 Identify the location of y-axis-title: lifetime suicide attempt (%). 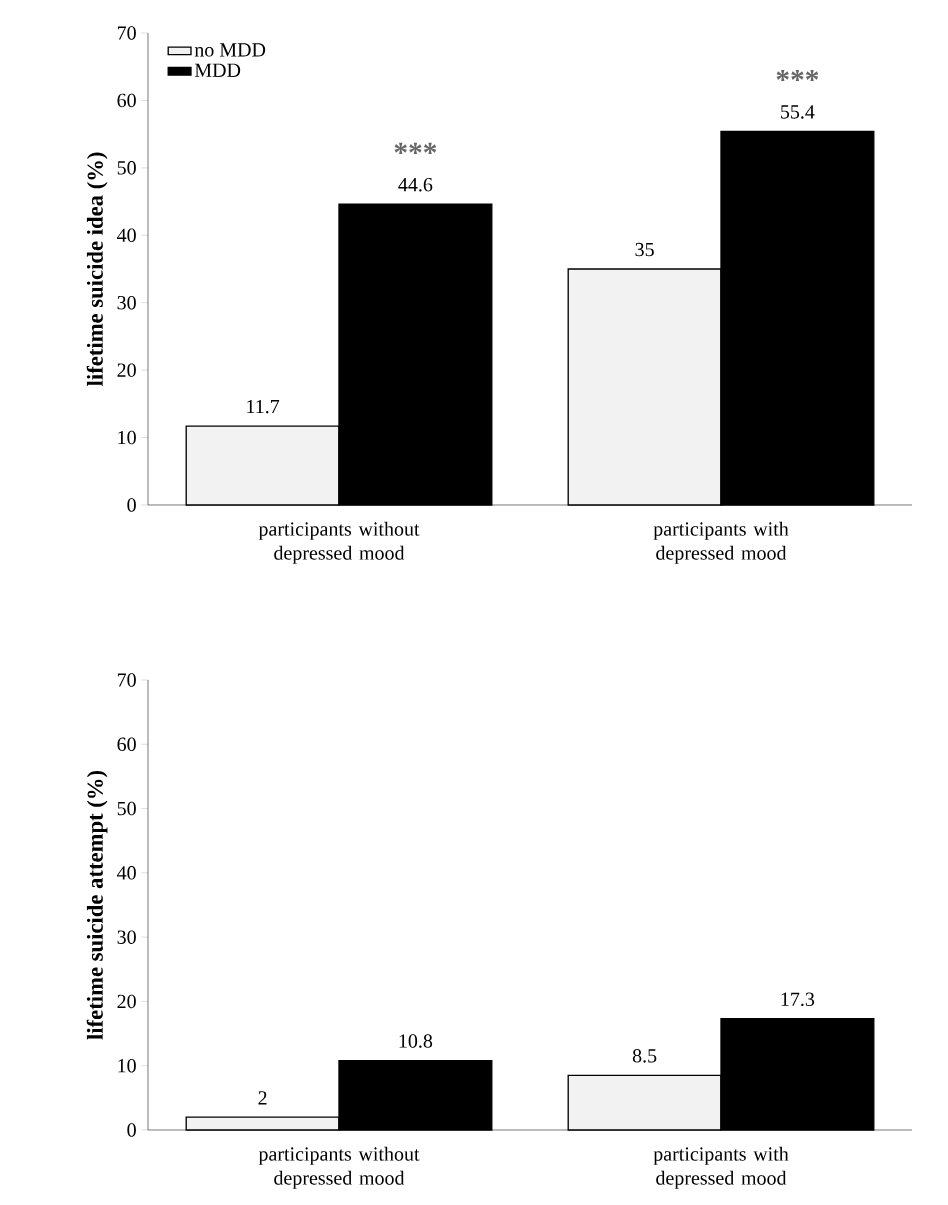
(97, 905).